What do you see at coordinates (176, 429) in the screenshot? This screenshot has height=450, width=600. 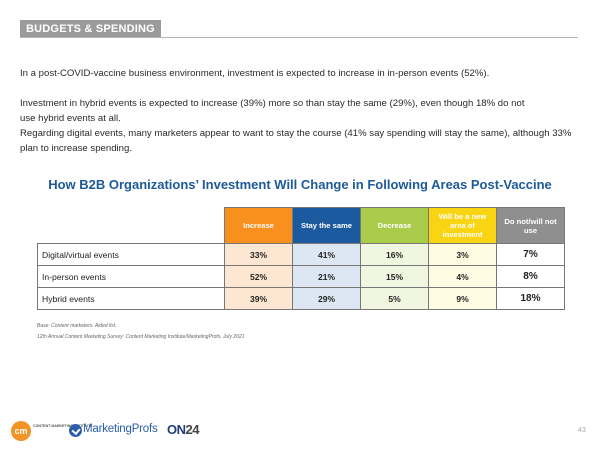 I see `on24-logo-on: ON` at bounding box center [176, 429].